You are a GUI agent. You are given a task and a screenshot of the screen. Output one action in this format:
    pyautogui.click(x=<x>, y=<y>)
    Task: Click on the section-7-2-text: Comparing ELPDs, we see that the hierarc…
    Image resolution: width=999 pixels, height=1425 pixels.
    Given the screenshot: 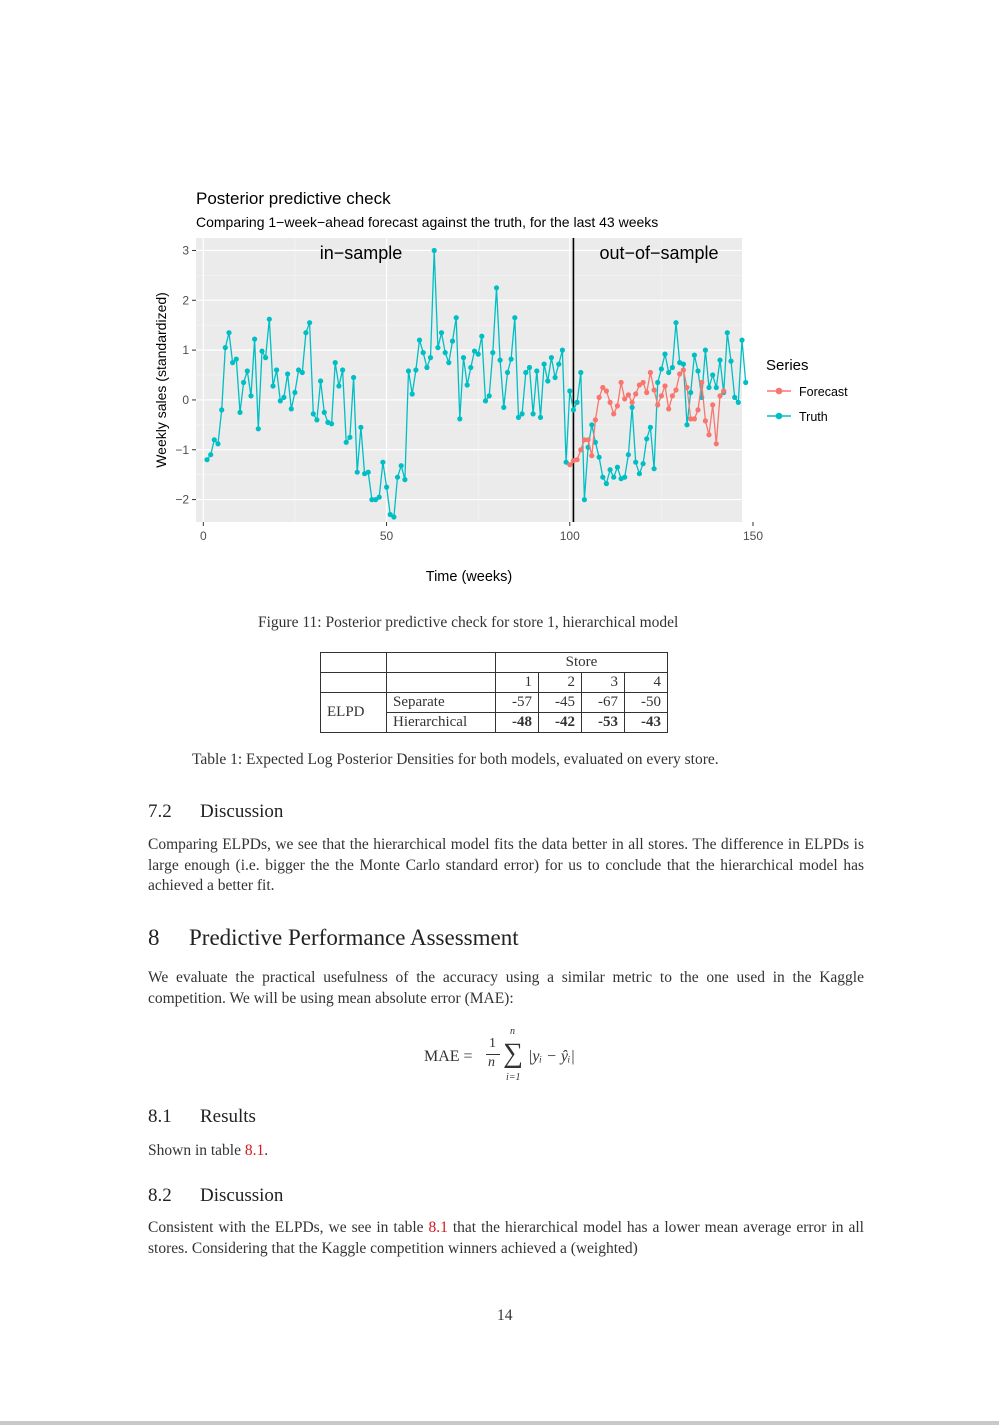 What is the action you would take?
    pyautogui.click(x=506, y=865)
    